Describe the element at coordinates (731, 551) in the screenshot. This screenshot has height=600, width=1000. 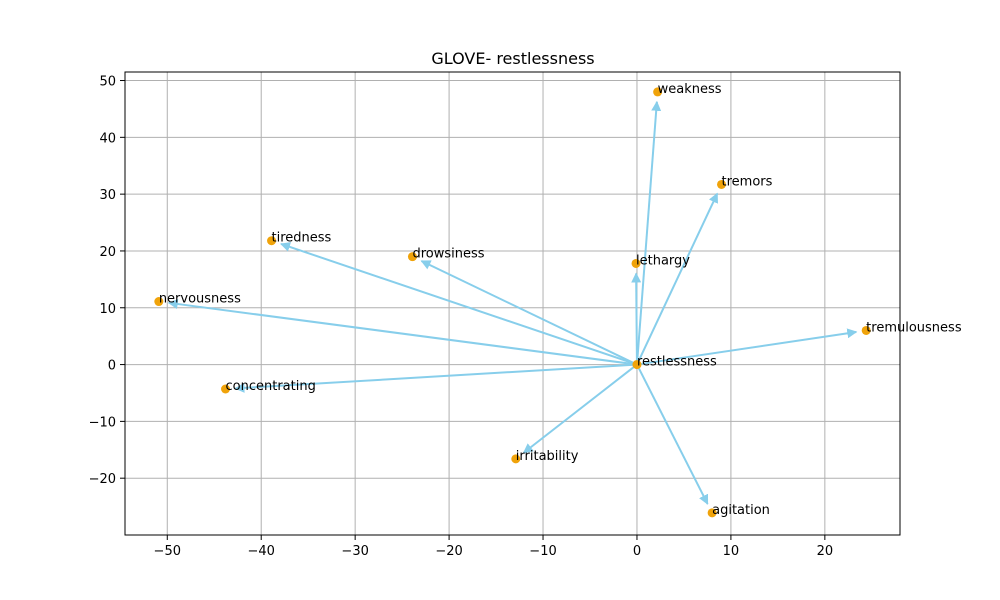
I see `x-tick-label: 10` at that location.